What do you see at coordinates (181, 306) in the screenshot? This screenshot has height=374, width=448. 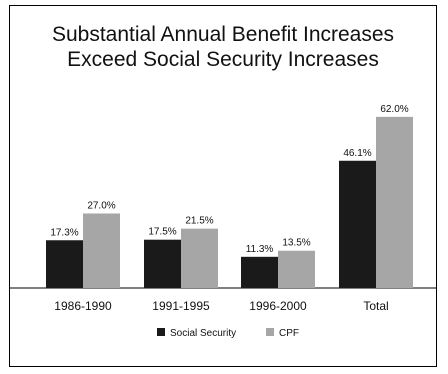 I see `x-tick-label: 1991-1995` at bounding box center [181, 306].